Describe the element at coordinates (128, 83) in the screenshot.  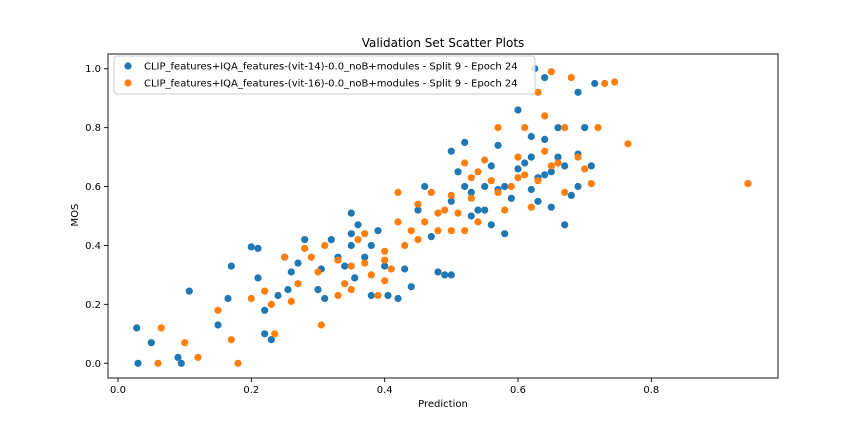
I see `legend-marker` at that location.